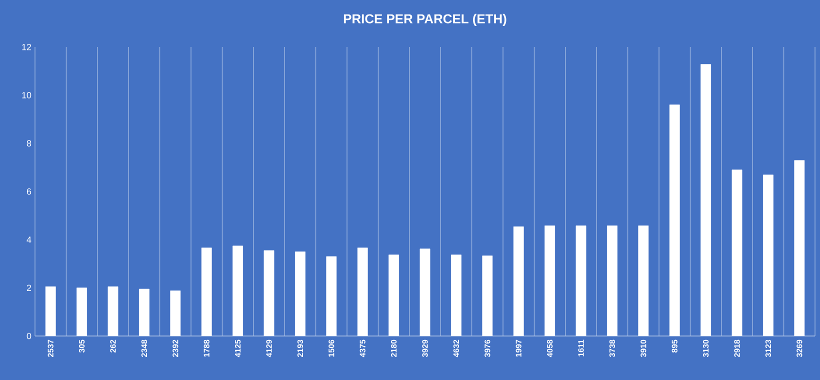  I want to click on y-tick-label: 12, so click(27, 47).